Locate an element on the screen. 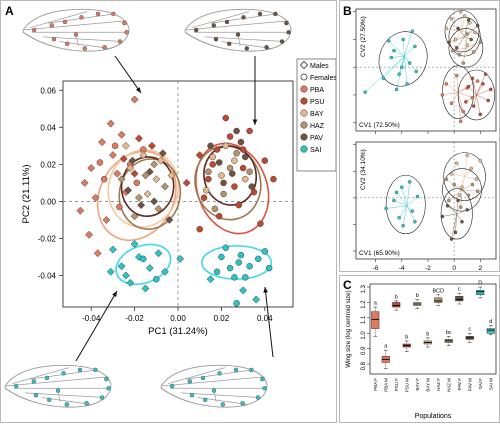 Image resolution: width=500 pixels, height=427 pixels. panel-a-letter: A is located at coordinates (9, 11).